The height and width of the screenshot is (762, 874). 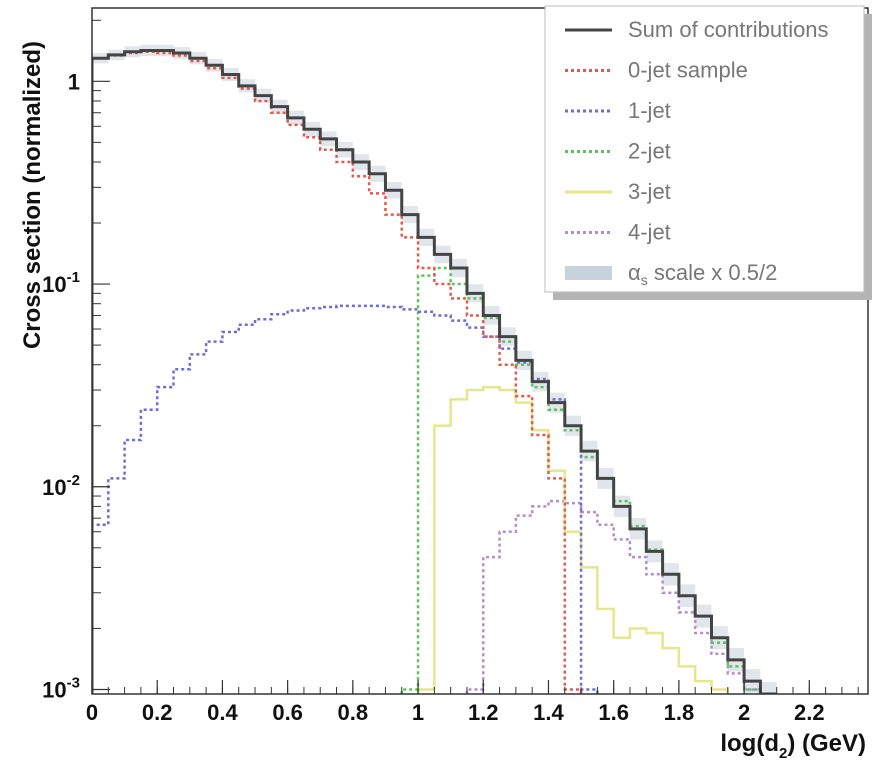 I want to click on x-tick-label: 2, so click(x=744, y=712).